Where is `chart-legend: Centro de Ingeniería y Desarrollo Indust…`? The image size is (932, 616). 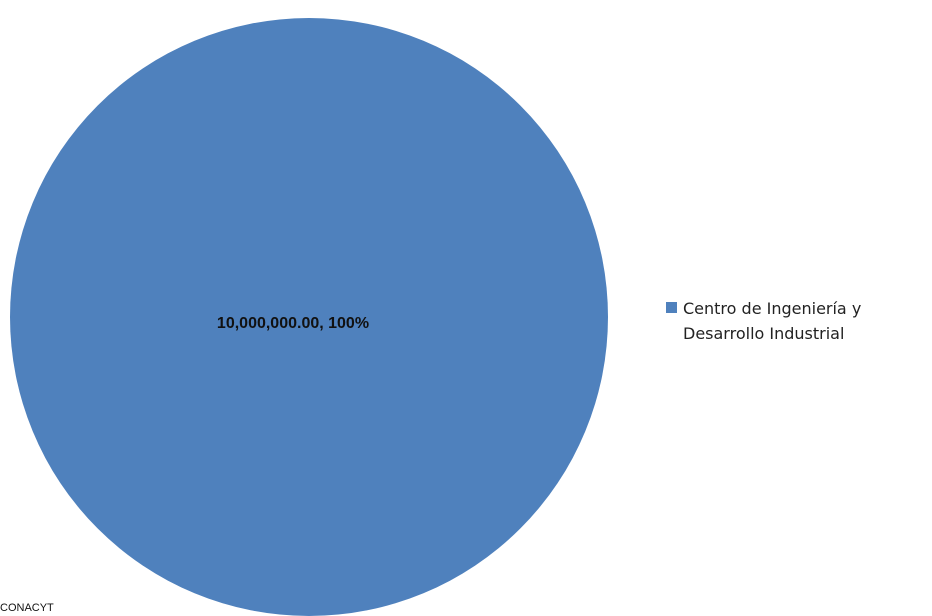
chart-legend: Centro de Ingeniería y Desarrollo Indust… is located at coordinates (797, 321).